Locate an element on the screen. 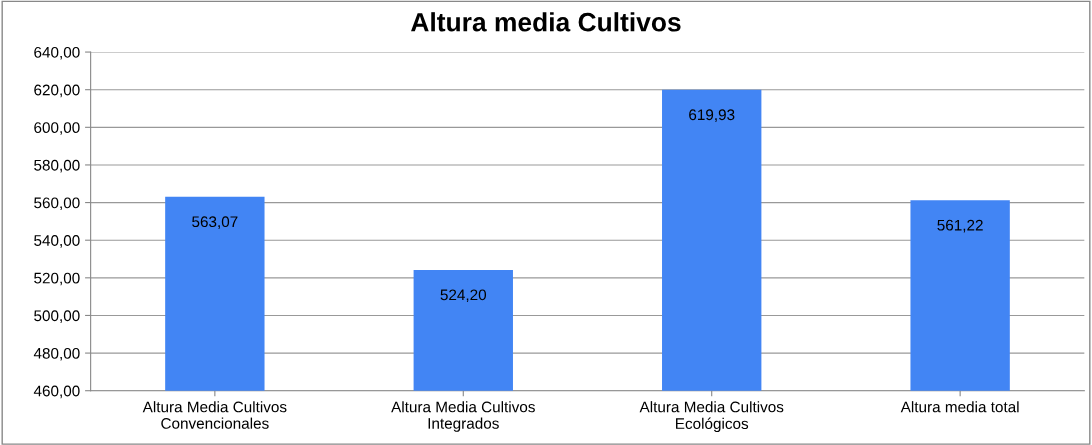  y-tick-label: 640,00 is located at coordinates (57, 53).